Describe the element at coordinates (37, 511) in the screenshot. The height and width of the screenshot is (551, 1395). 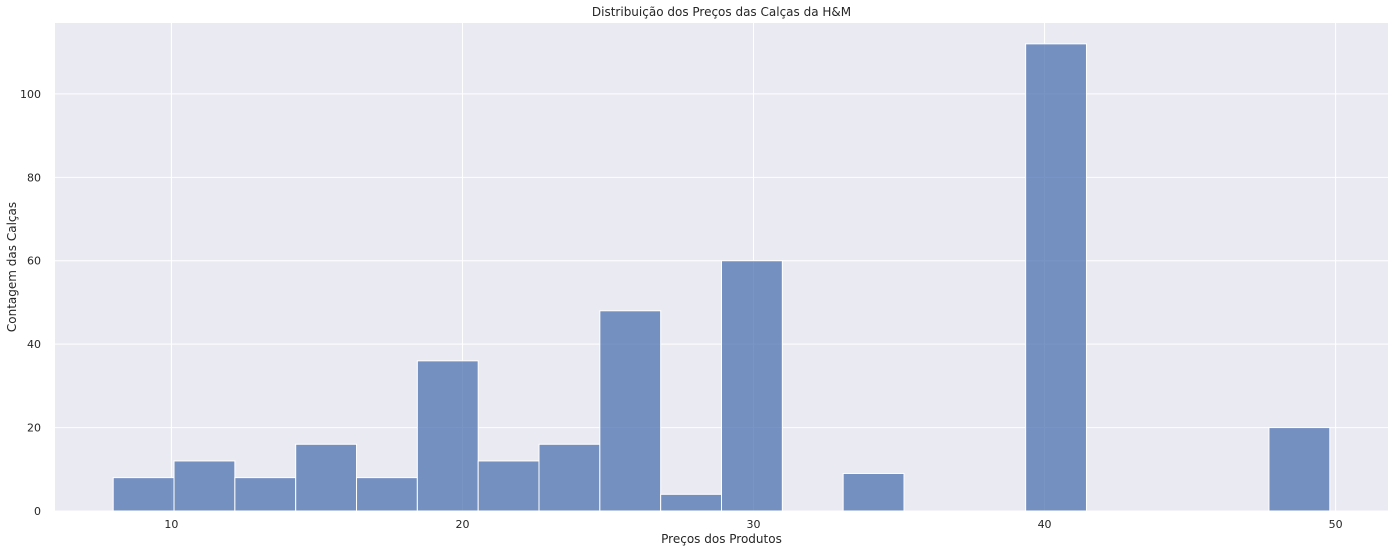
I see `y-tick-label: 0` at that location.